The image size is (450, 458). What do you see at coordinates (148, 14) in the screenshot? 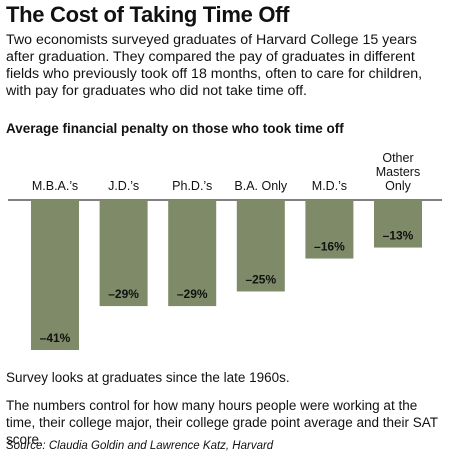
I see `chart-heading: The Cost of Taking Time Off` at bounding box center [148, 14].